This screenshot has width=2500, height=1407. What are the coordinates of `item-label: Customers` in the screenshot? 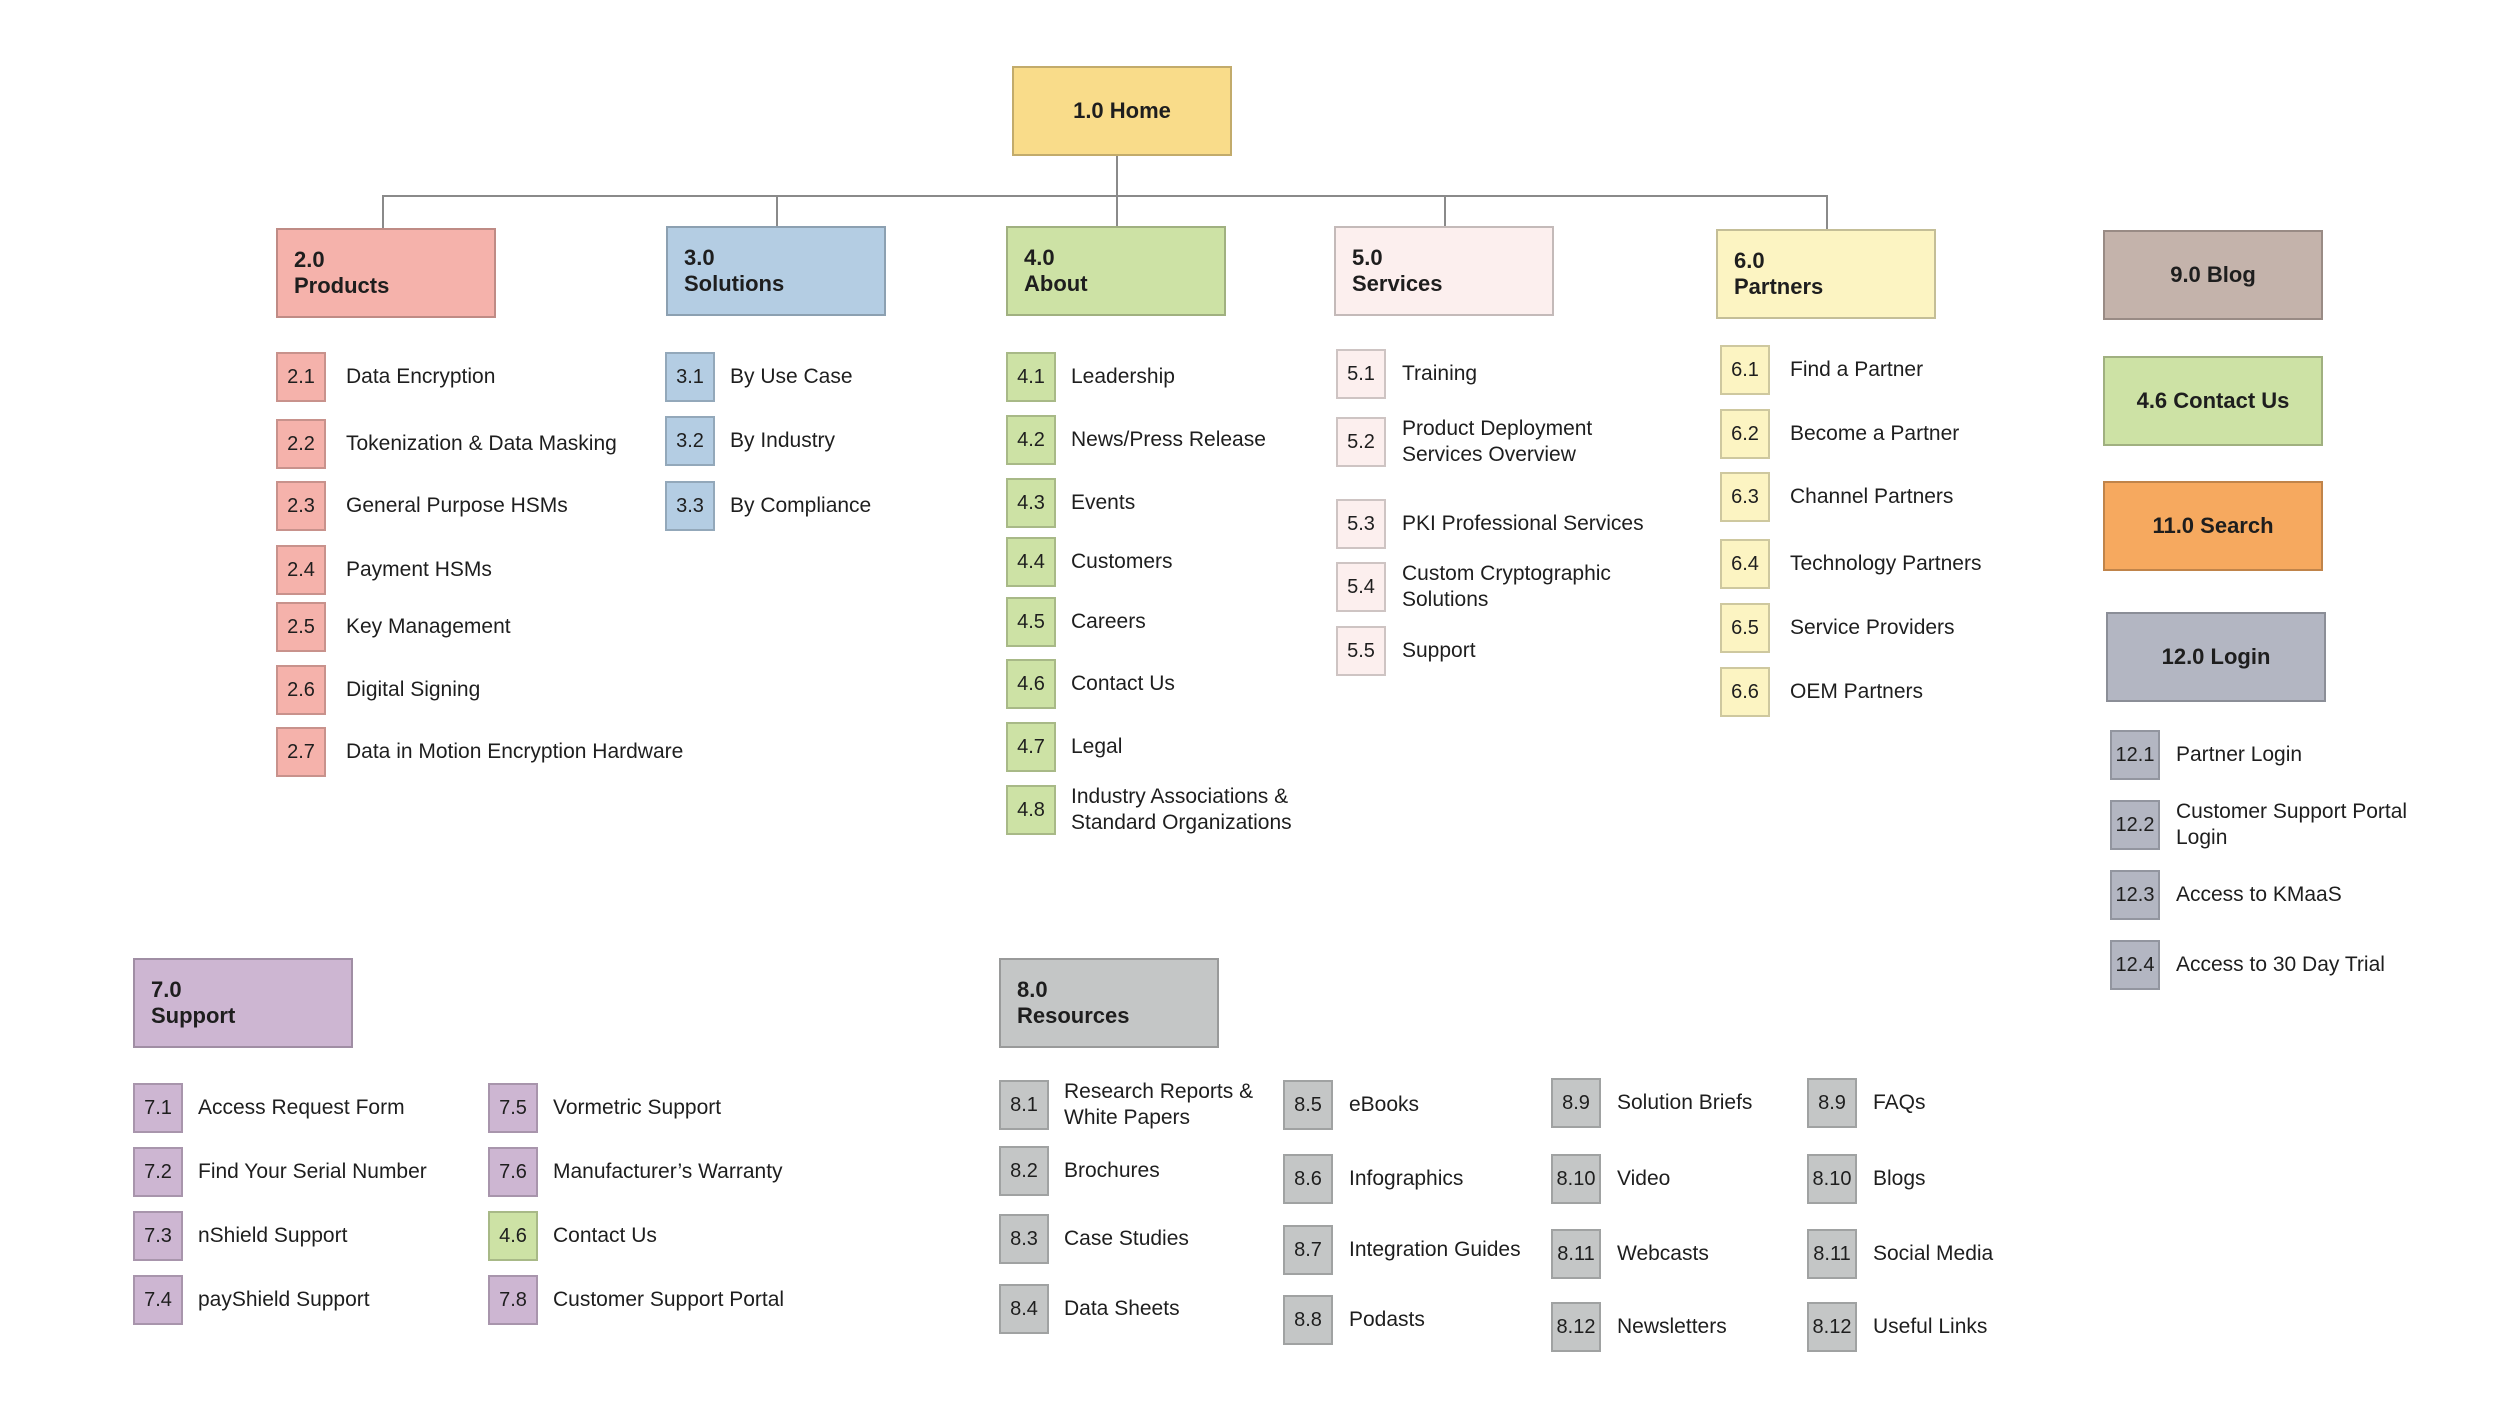 It's located at (1122, 561).